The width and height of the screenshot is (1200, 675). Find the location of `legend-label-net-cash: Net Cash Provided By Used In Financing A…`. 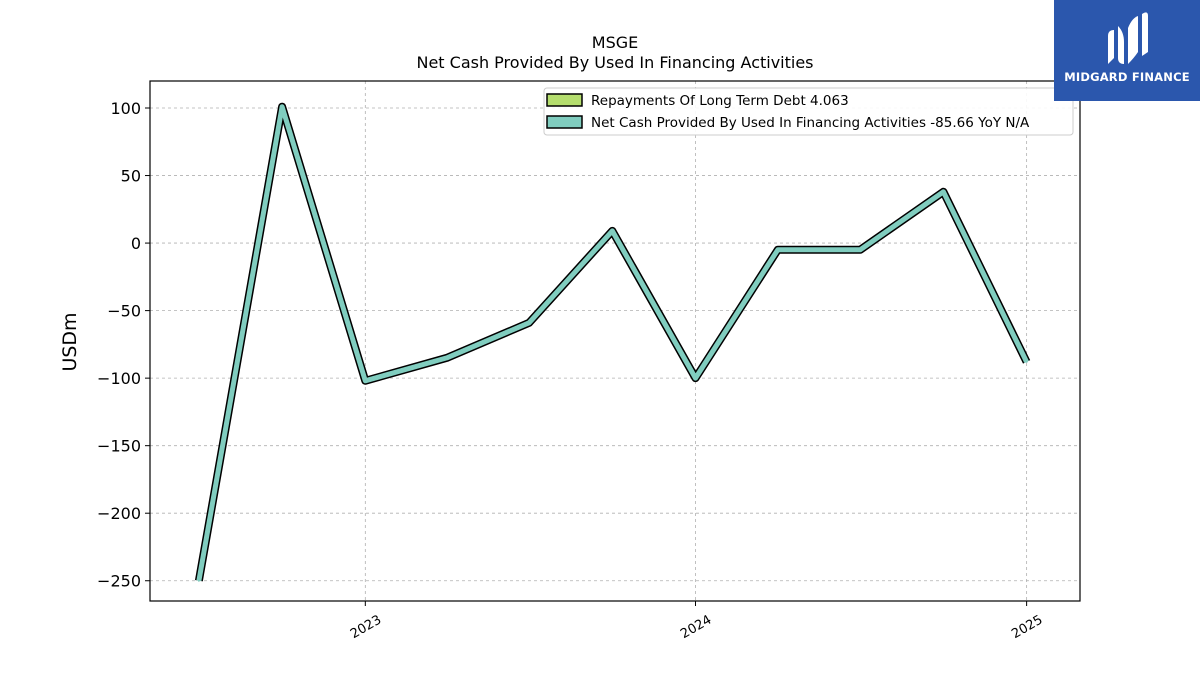

legend-label-net-cash: Net Cash Provided By Used In Financing A… is located at coordinates (810, 123).